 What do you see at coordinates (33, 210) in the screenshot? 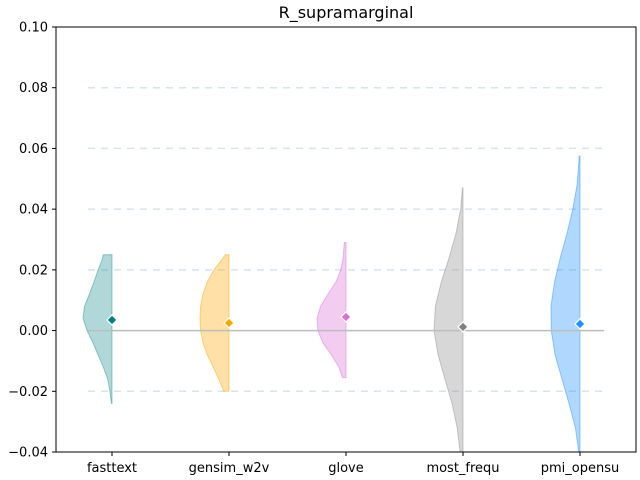
I see `y-tick-label: 0.04` at bounding box center [33, 210].